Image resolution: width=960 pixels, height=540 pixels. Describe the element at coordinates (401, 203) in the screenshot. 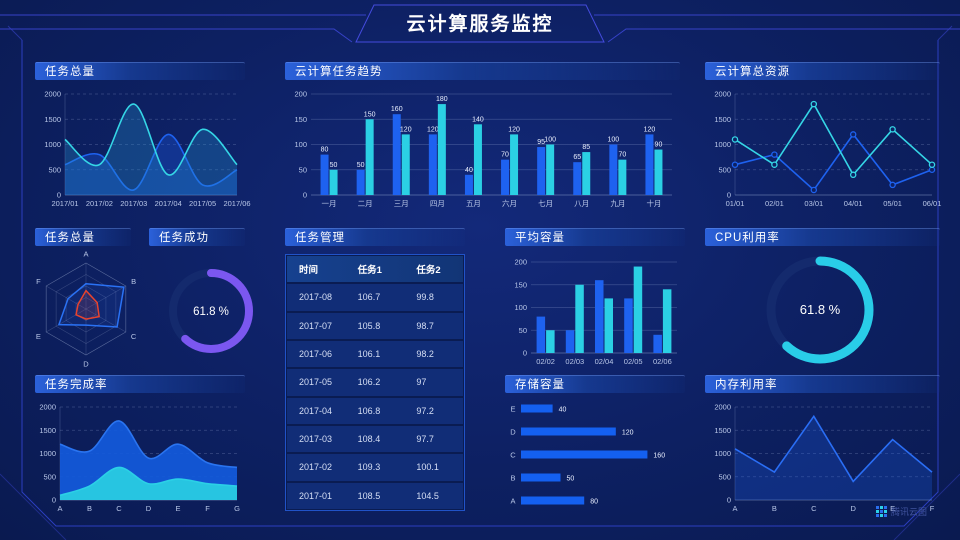

I see `svg-text: 三月` at that location.